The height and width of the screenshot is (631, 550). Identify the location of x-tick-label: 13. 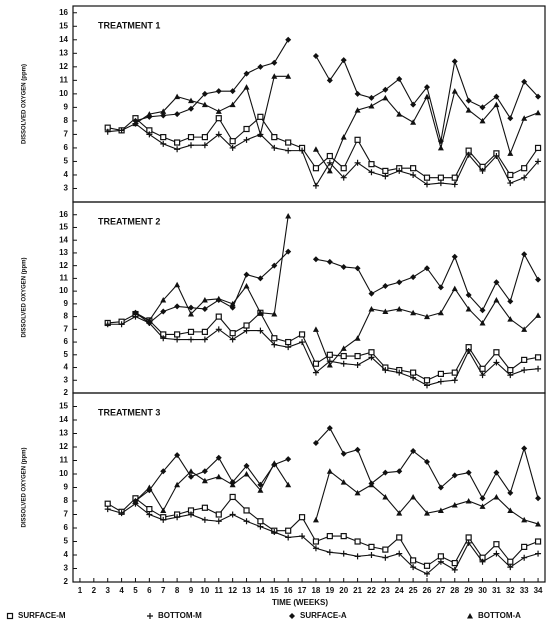
(246, 590).